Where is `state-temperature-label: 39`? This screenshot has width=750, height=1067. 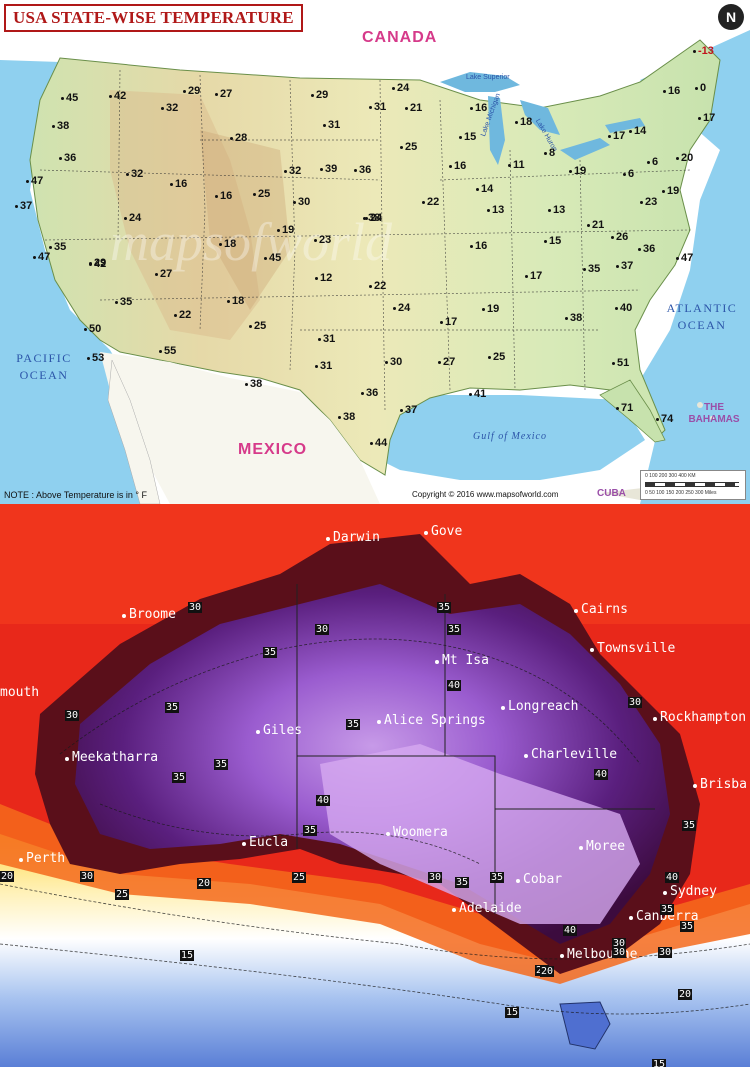
state-temperature-label: 39 is located at coordinates (331, 169).